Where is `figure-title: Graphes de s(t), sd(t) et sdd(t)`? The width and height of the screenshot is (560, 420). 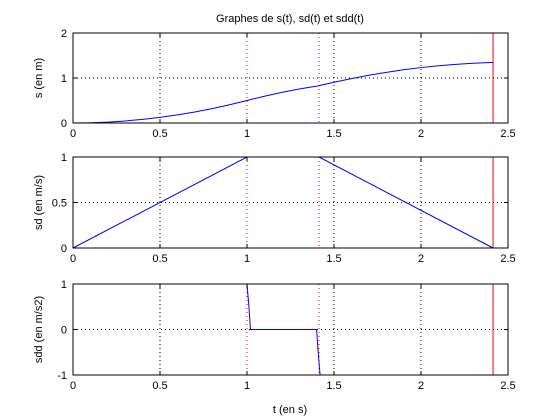 figure-title: Graphes de s(t), sd(t) et sdd(t) is located at coordinates (290, 19).